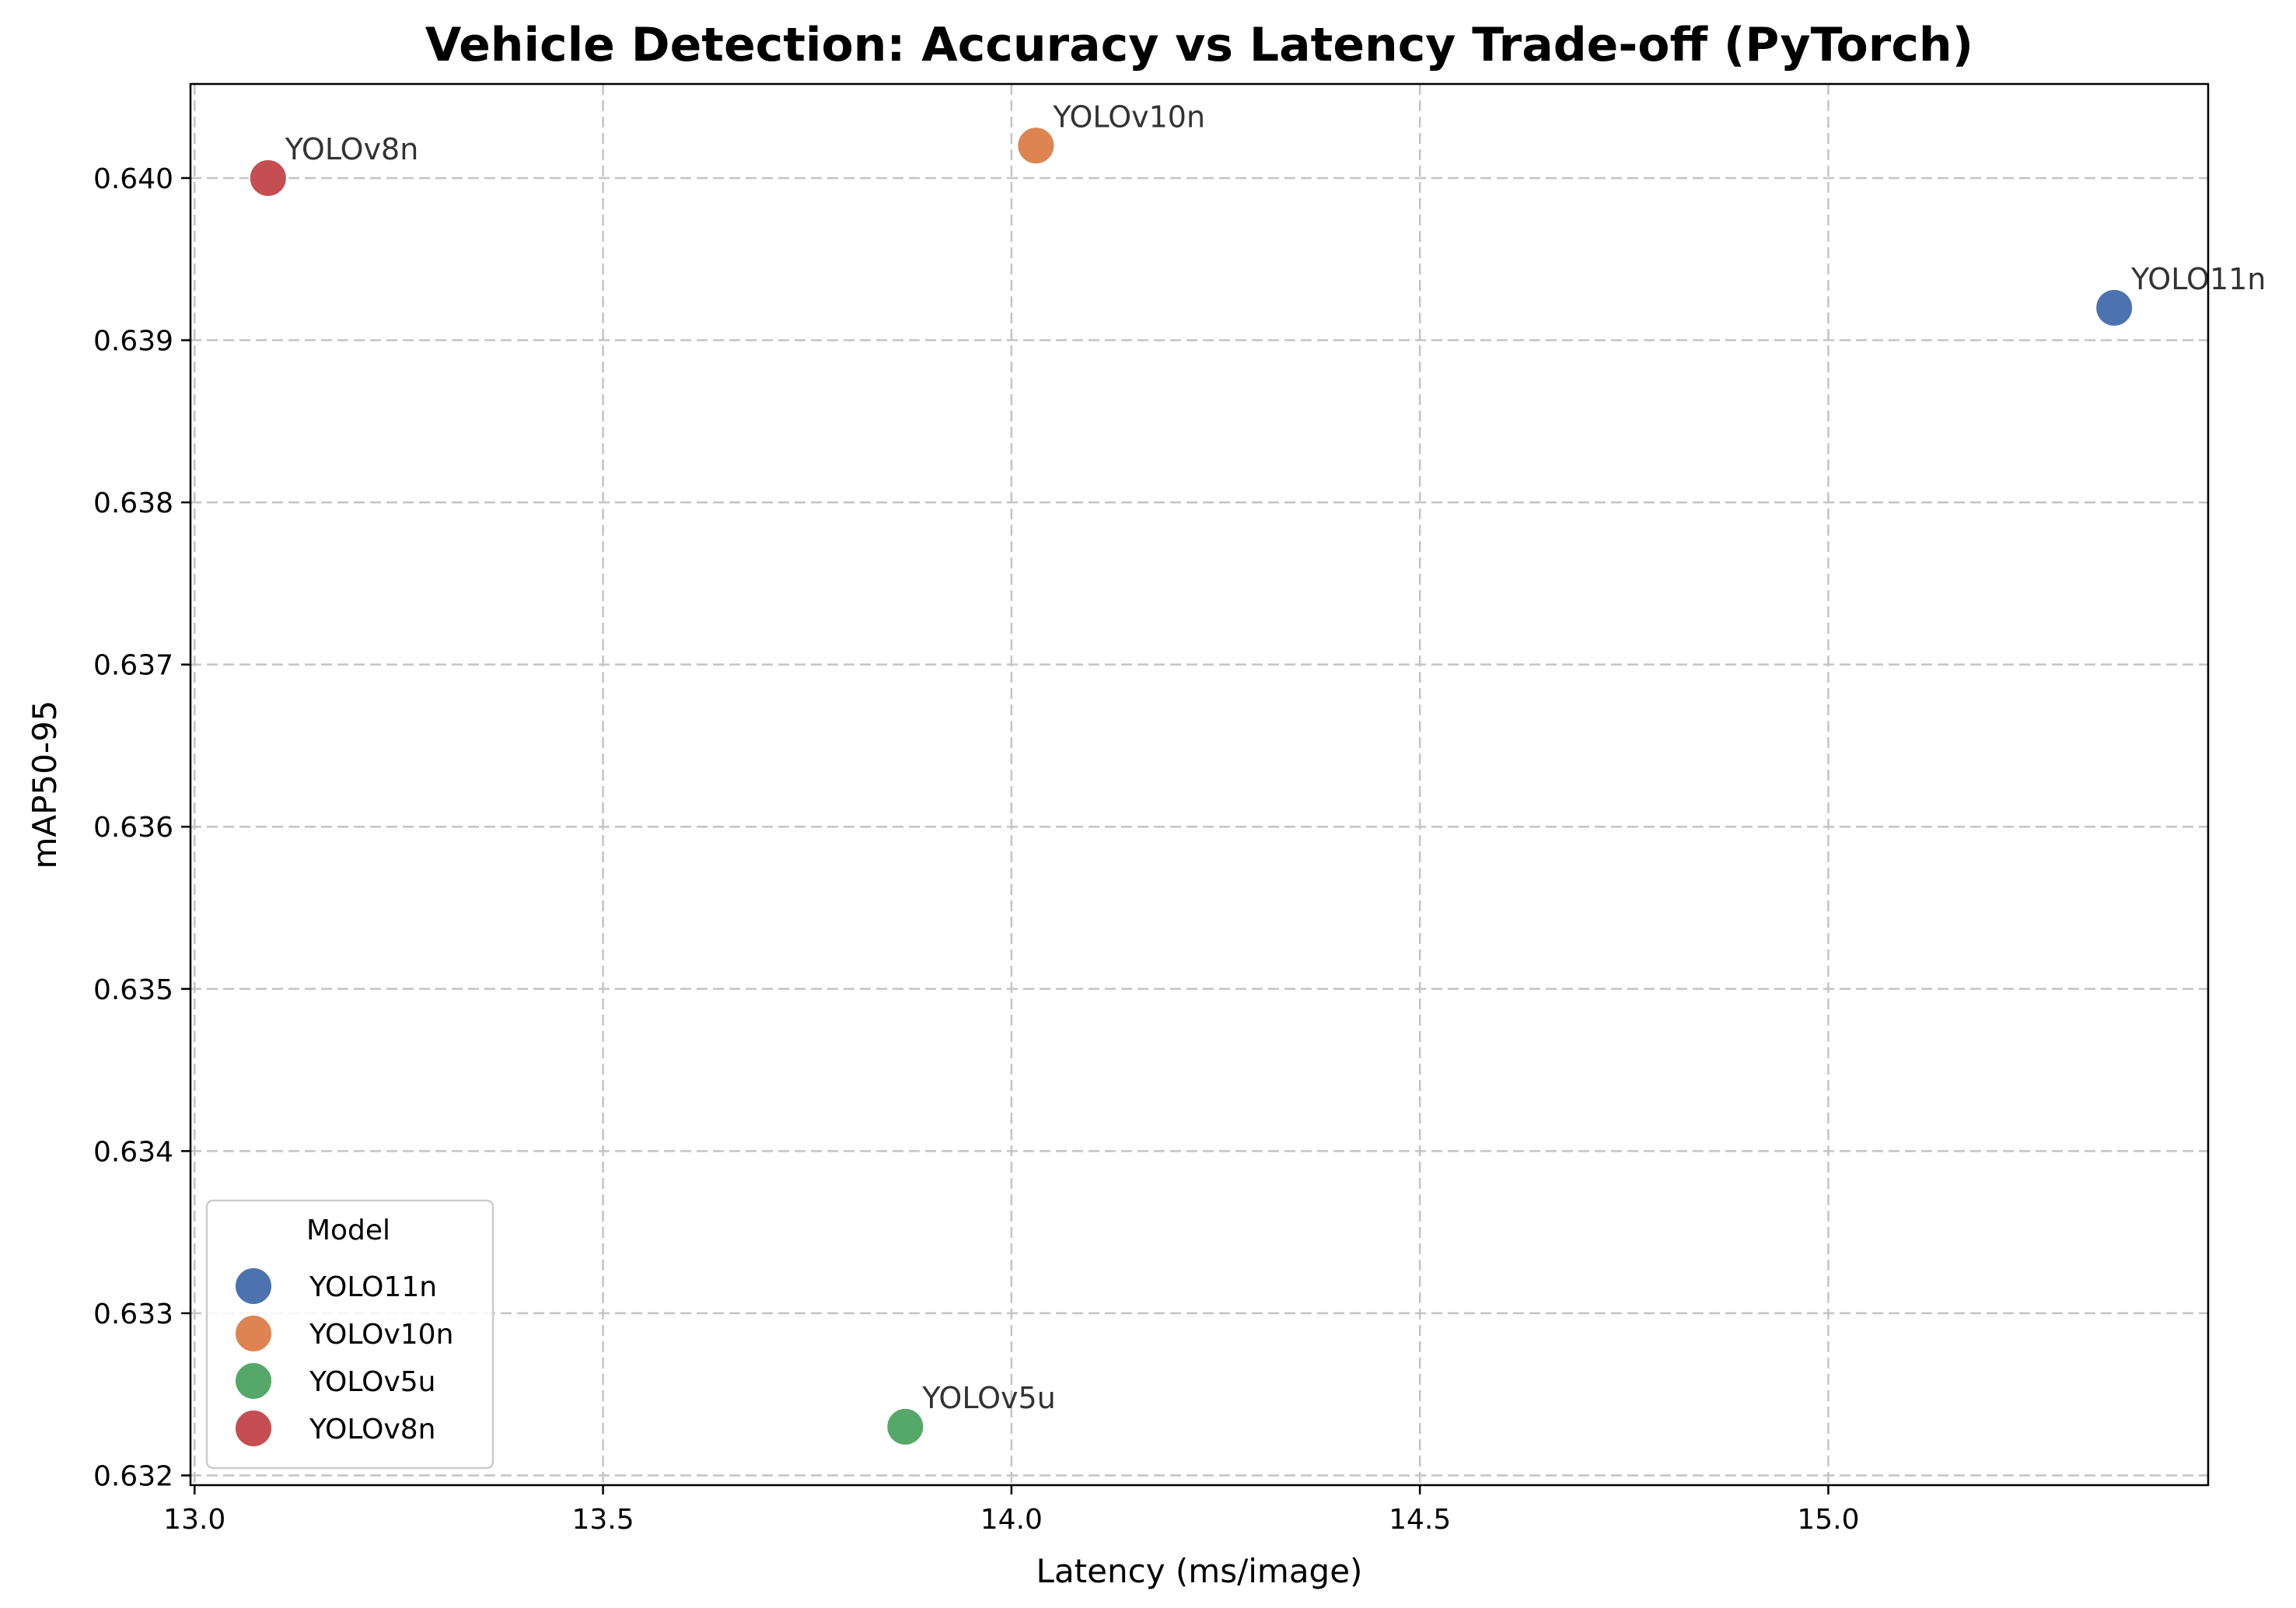 The image size is (2296, 1608). I want to click on y-tick-label: 0.636, so click(133, 828).